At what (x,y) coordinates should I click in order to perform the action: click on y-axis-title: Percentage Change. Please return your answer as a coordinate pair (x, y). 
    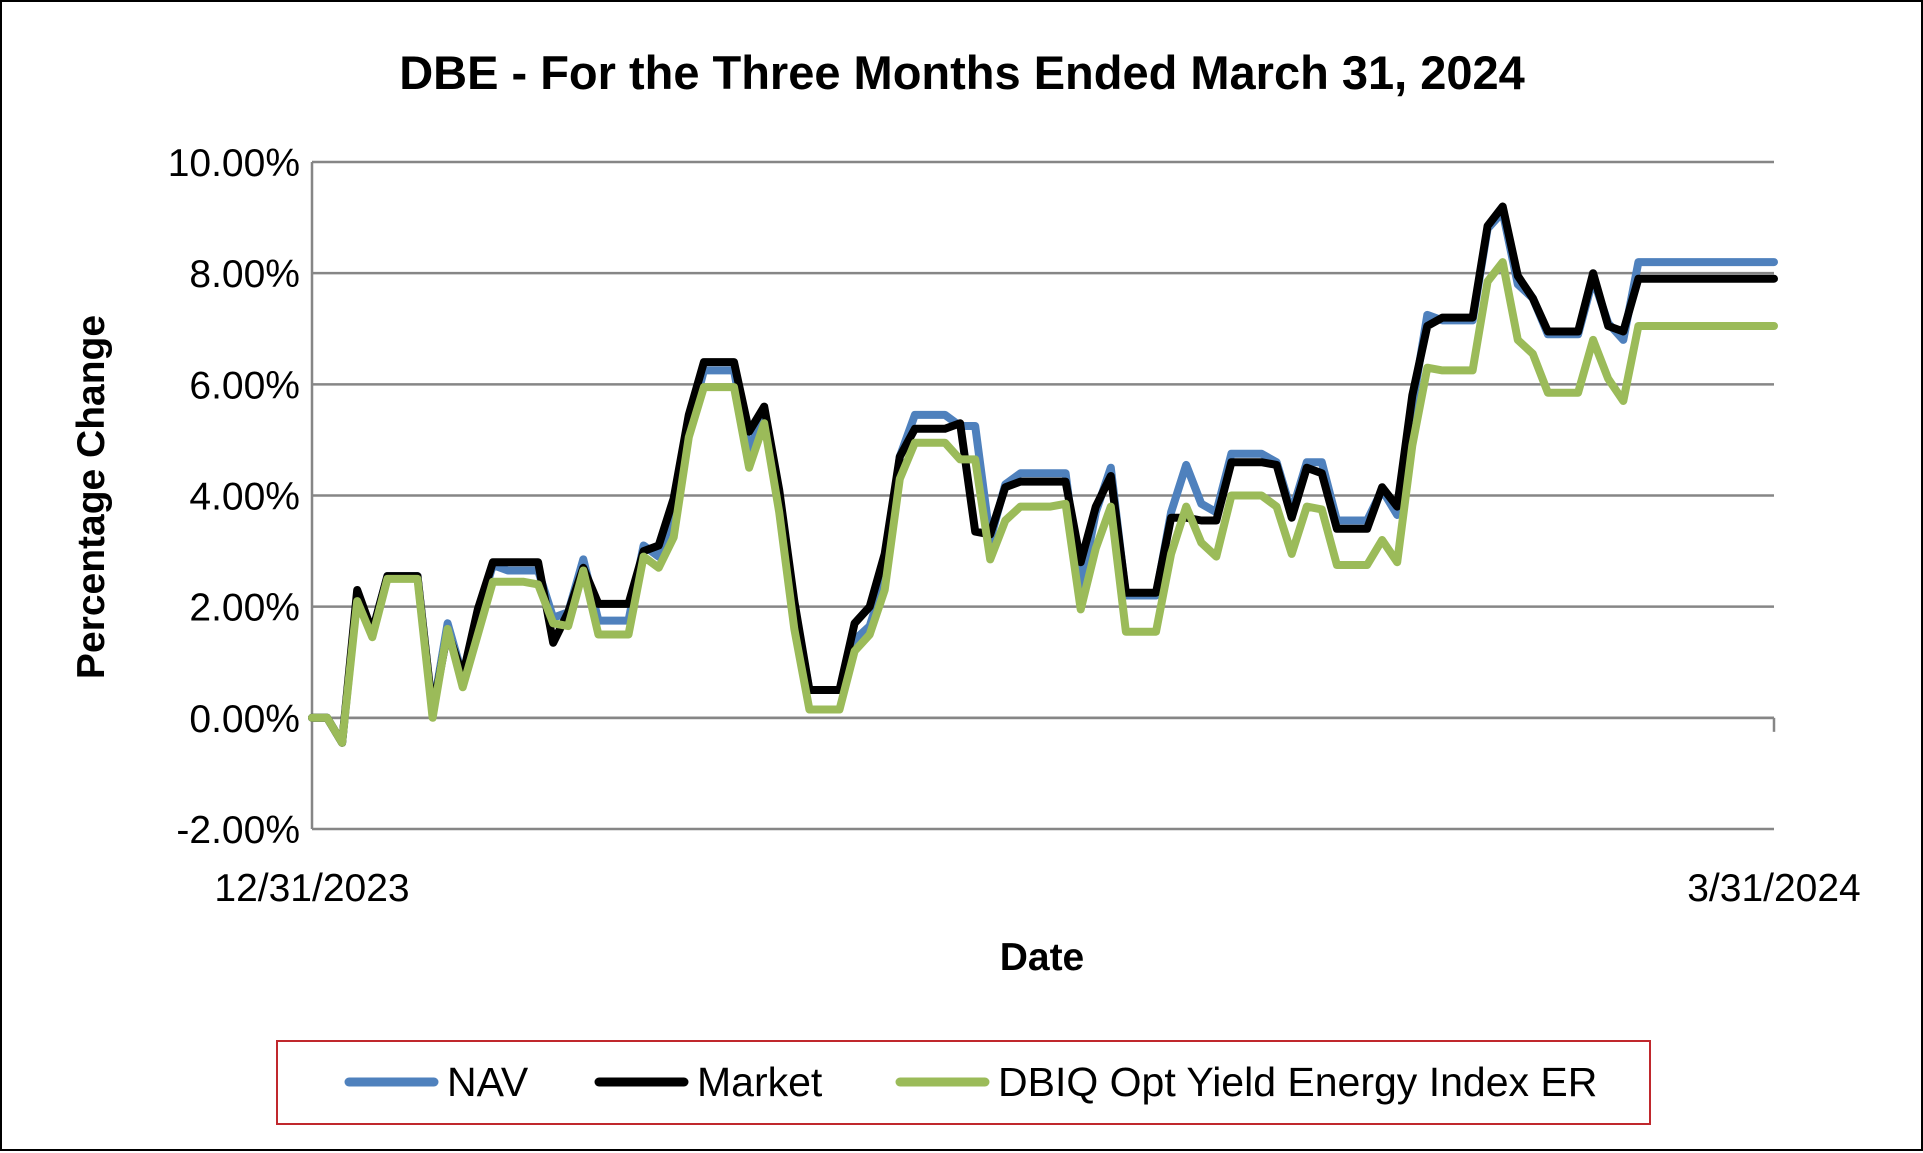
    Looking at the image, I should click on (91, 497).